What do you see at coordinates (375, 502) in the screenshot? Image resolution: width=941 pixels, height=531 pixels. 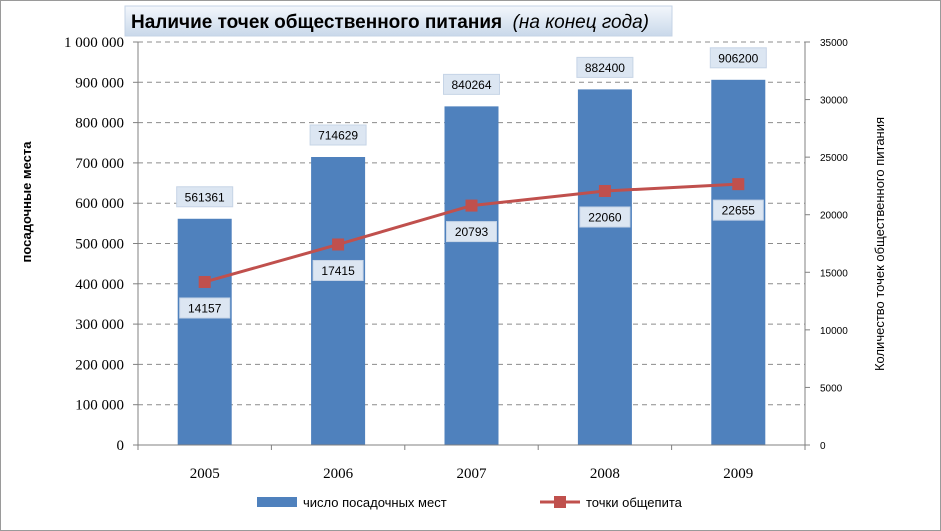 I see `legend-item-bars: число посадочных мест` at bounding box center [375, 502].